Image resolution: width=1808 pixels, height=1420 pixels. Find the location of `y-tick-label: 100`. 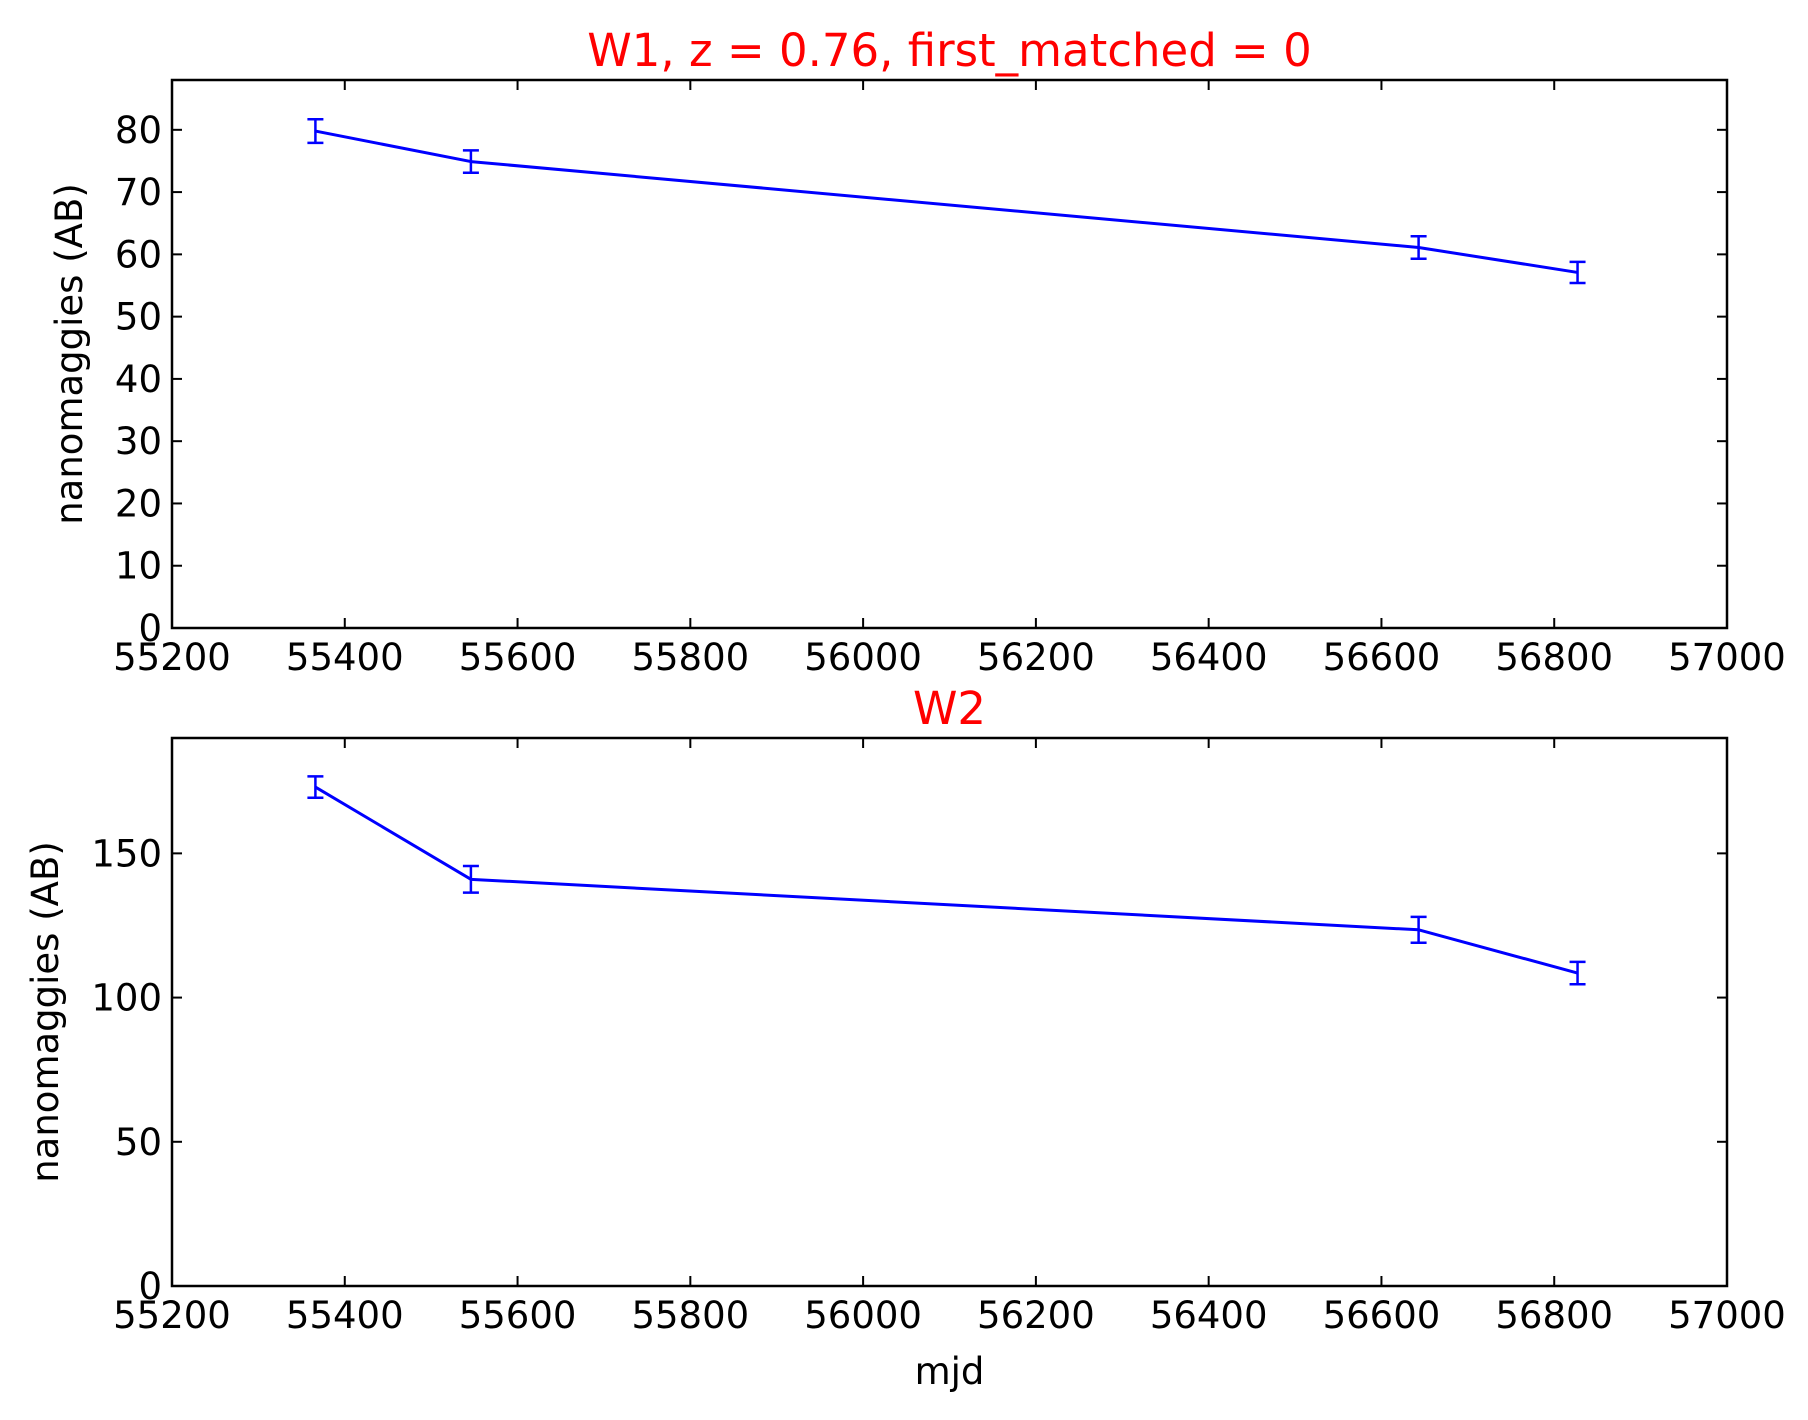

y-tick-label: 100 is located at coordinates (126, 998).